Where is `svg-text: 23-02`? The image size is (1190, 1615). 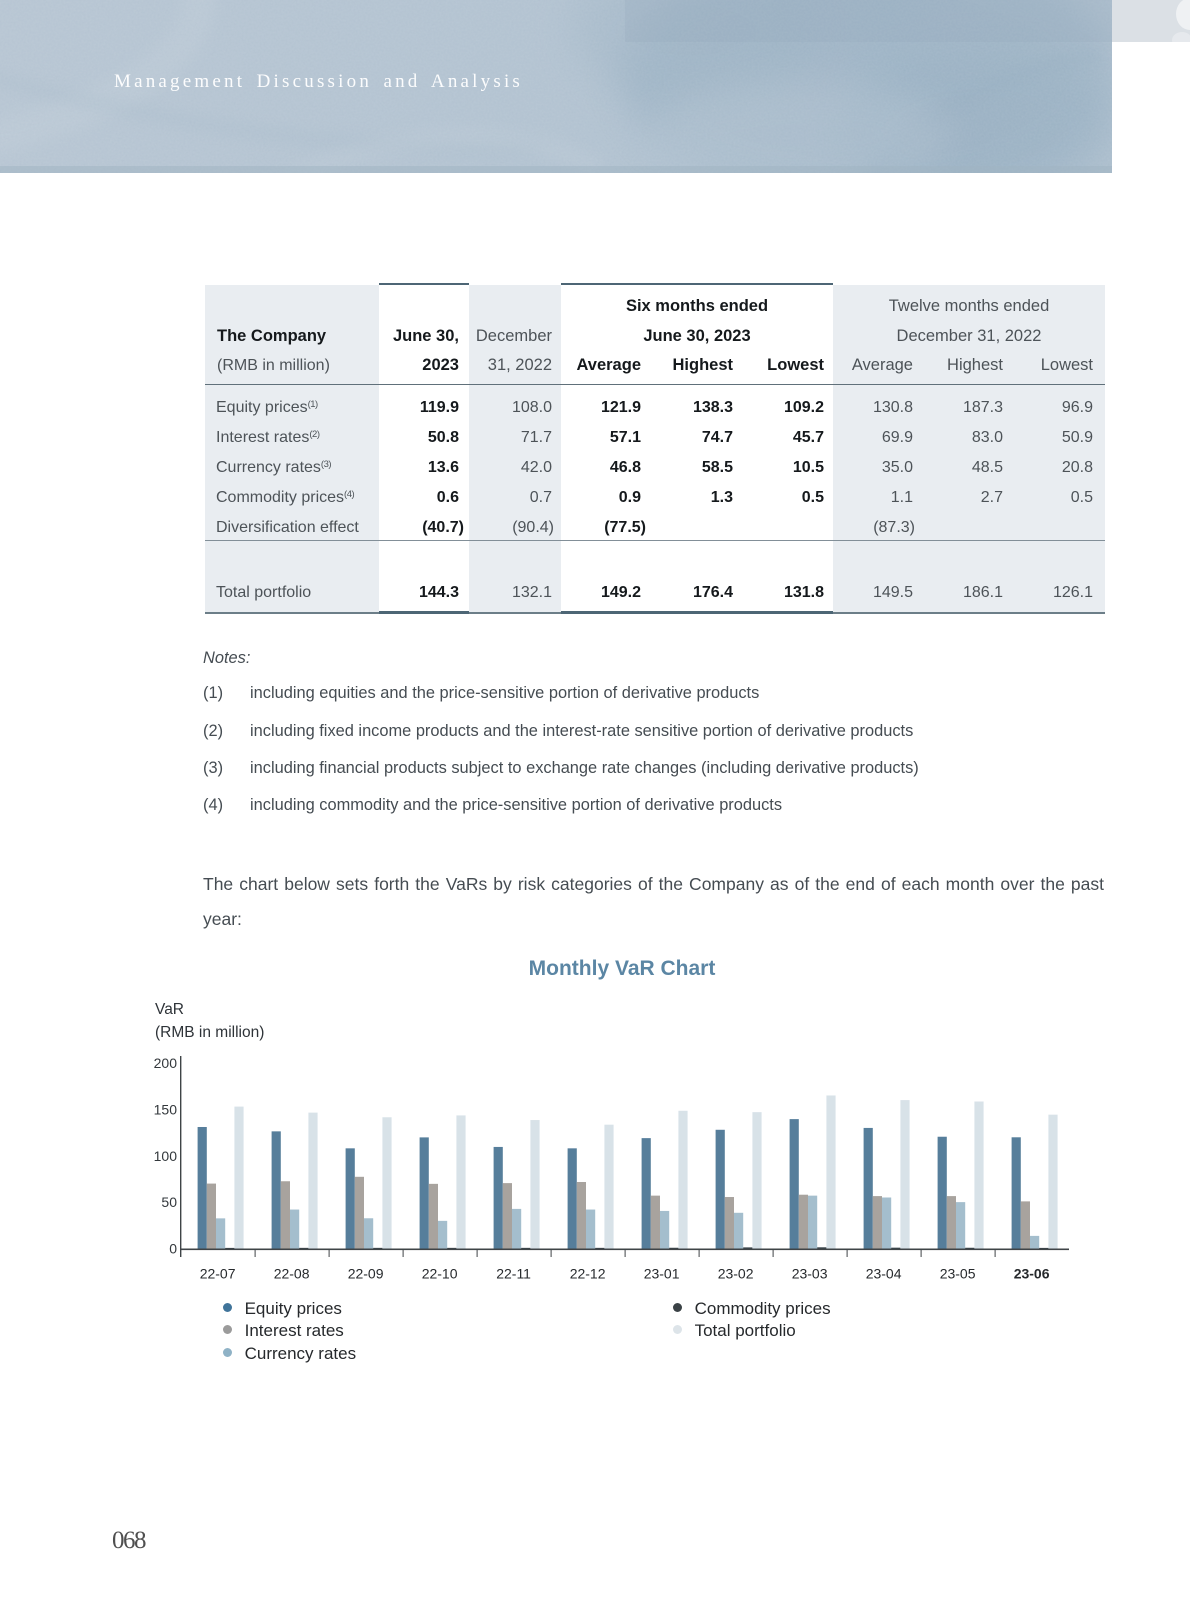 svg-text: 23-02 is located at coordinates (736, 1274).